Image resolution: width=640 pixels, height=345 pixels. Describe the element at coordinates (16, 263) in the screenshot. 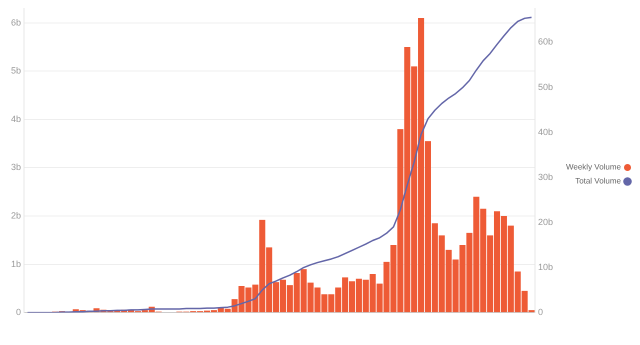

I see `y-tick-label: 1b` at that location.